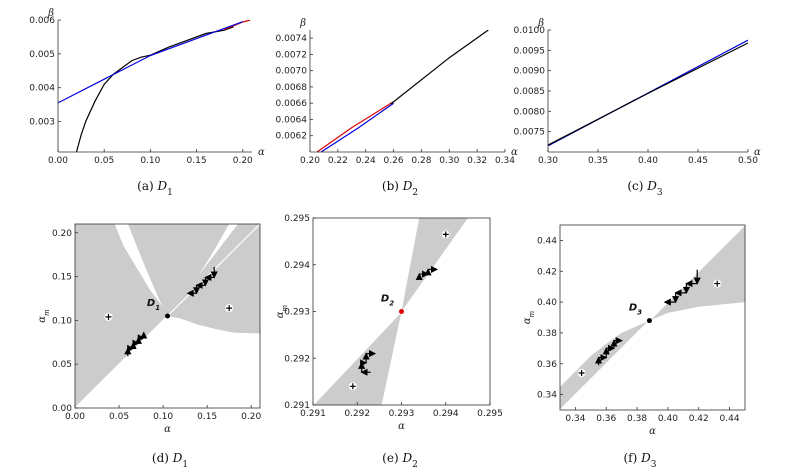 This screenshot has height=476, width=799. I want to click on x-tick-label: 0.36, so click(606, 419).